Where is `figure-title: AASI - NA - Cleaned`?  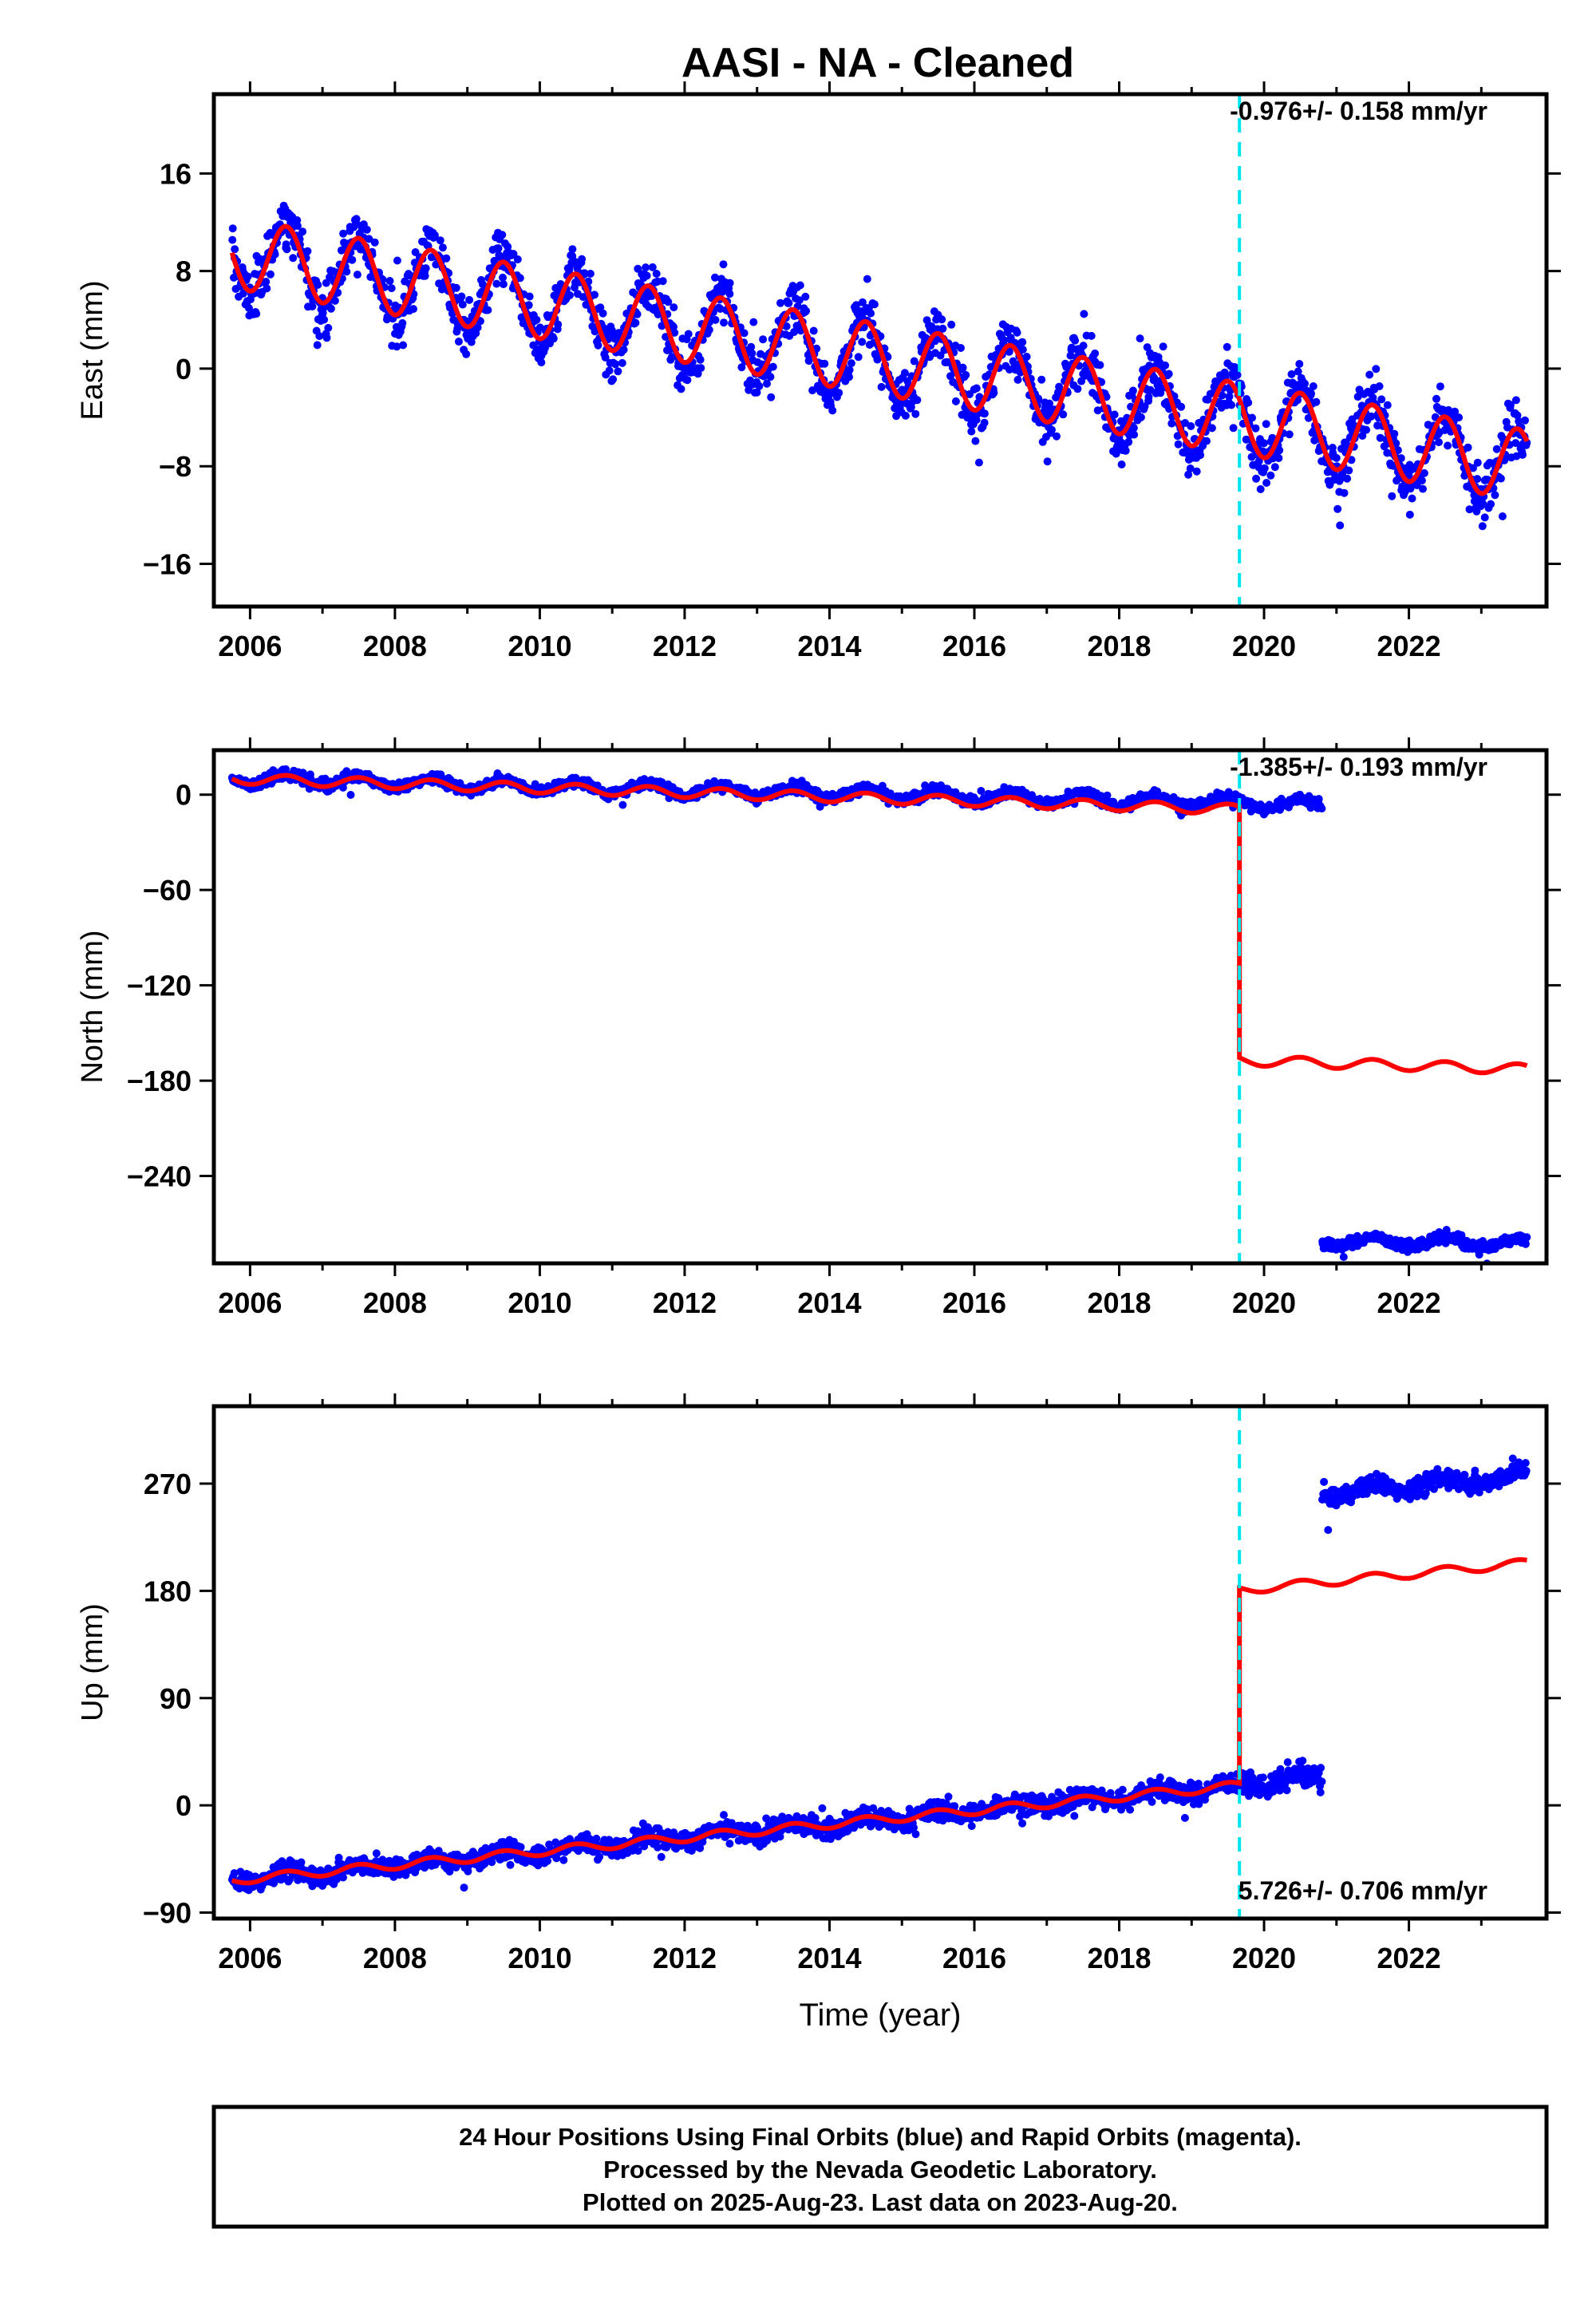 figure-title: AASI - NA - Cleaned is located at coordinates (878, 63).